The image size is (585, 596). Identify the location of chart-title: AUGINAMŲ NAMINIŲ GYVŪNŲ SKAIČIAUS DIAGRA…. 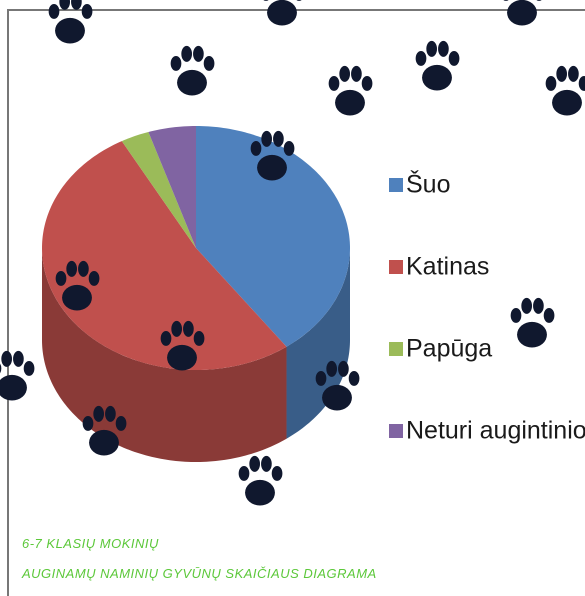
(199, 573).